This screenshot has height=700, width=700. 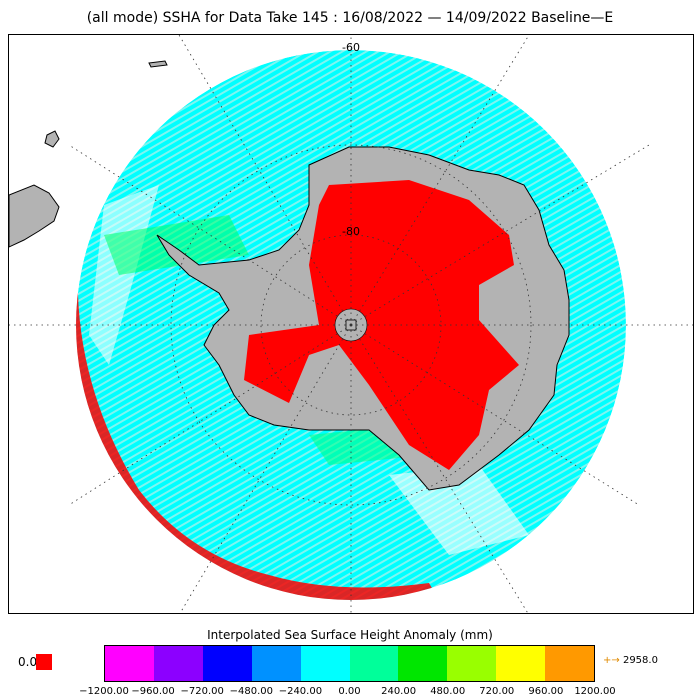 What do you see at coordinates (251, 691) in the screenshot?
I see `colorbar-tick-label: −480.00` at bounding box center [251, 691].